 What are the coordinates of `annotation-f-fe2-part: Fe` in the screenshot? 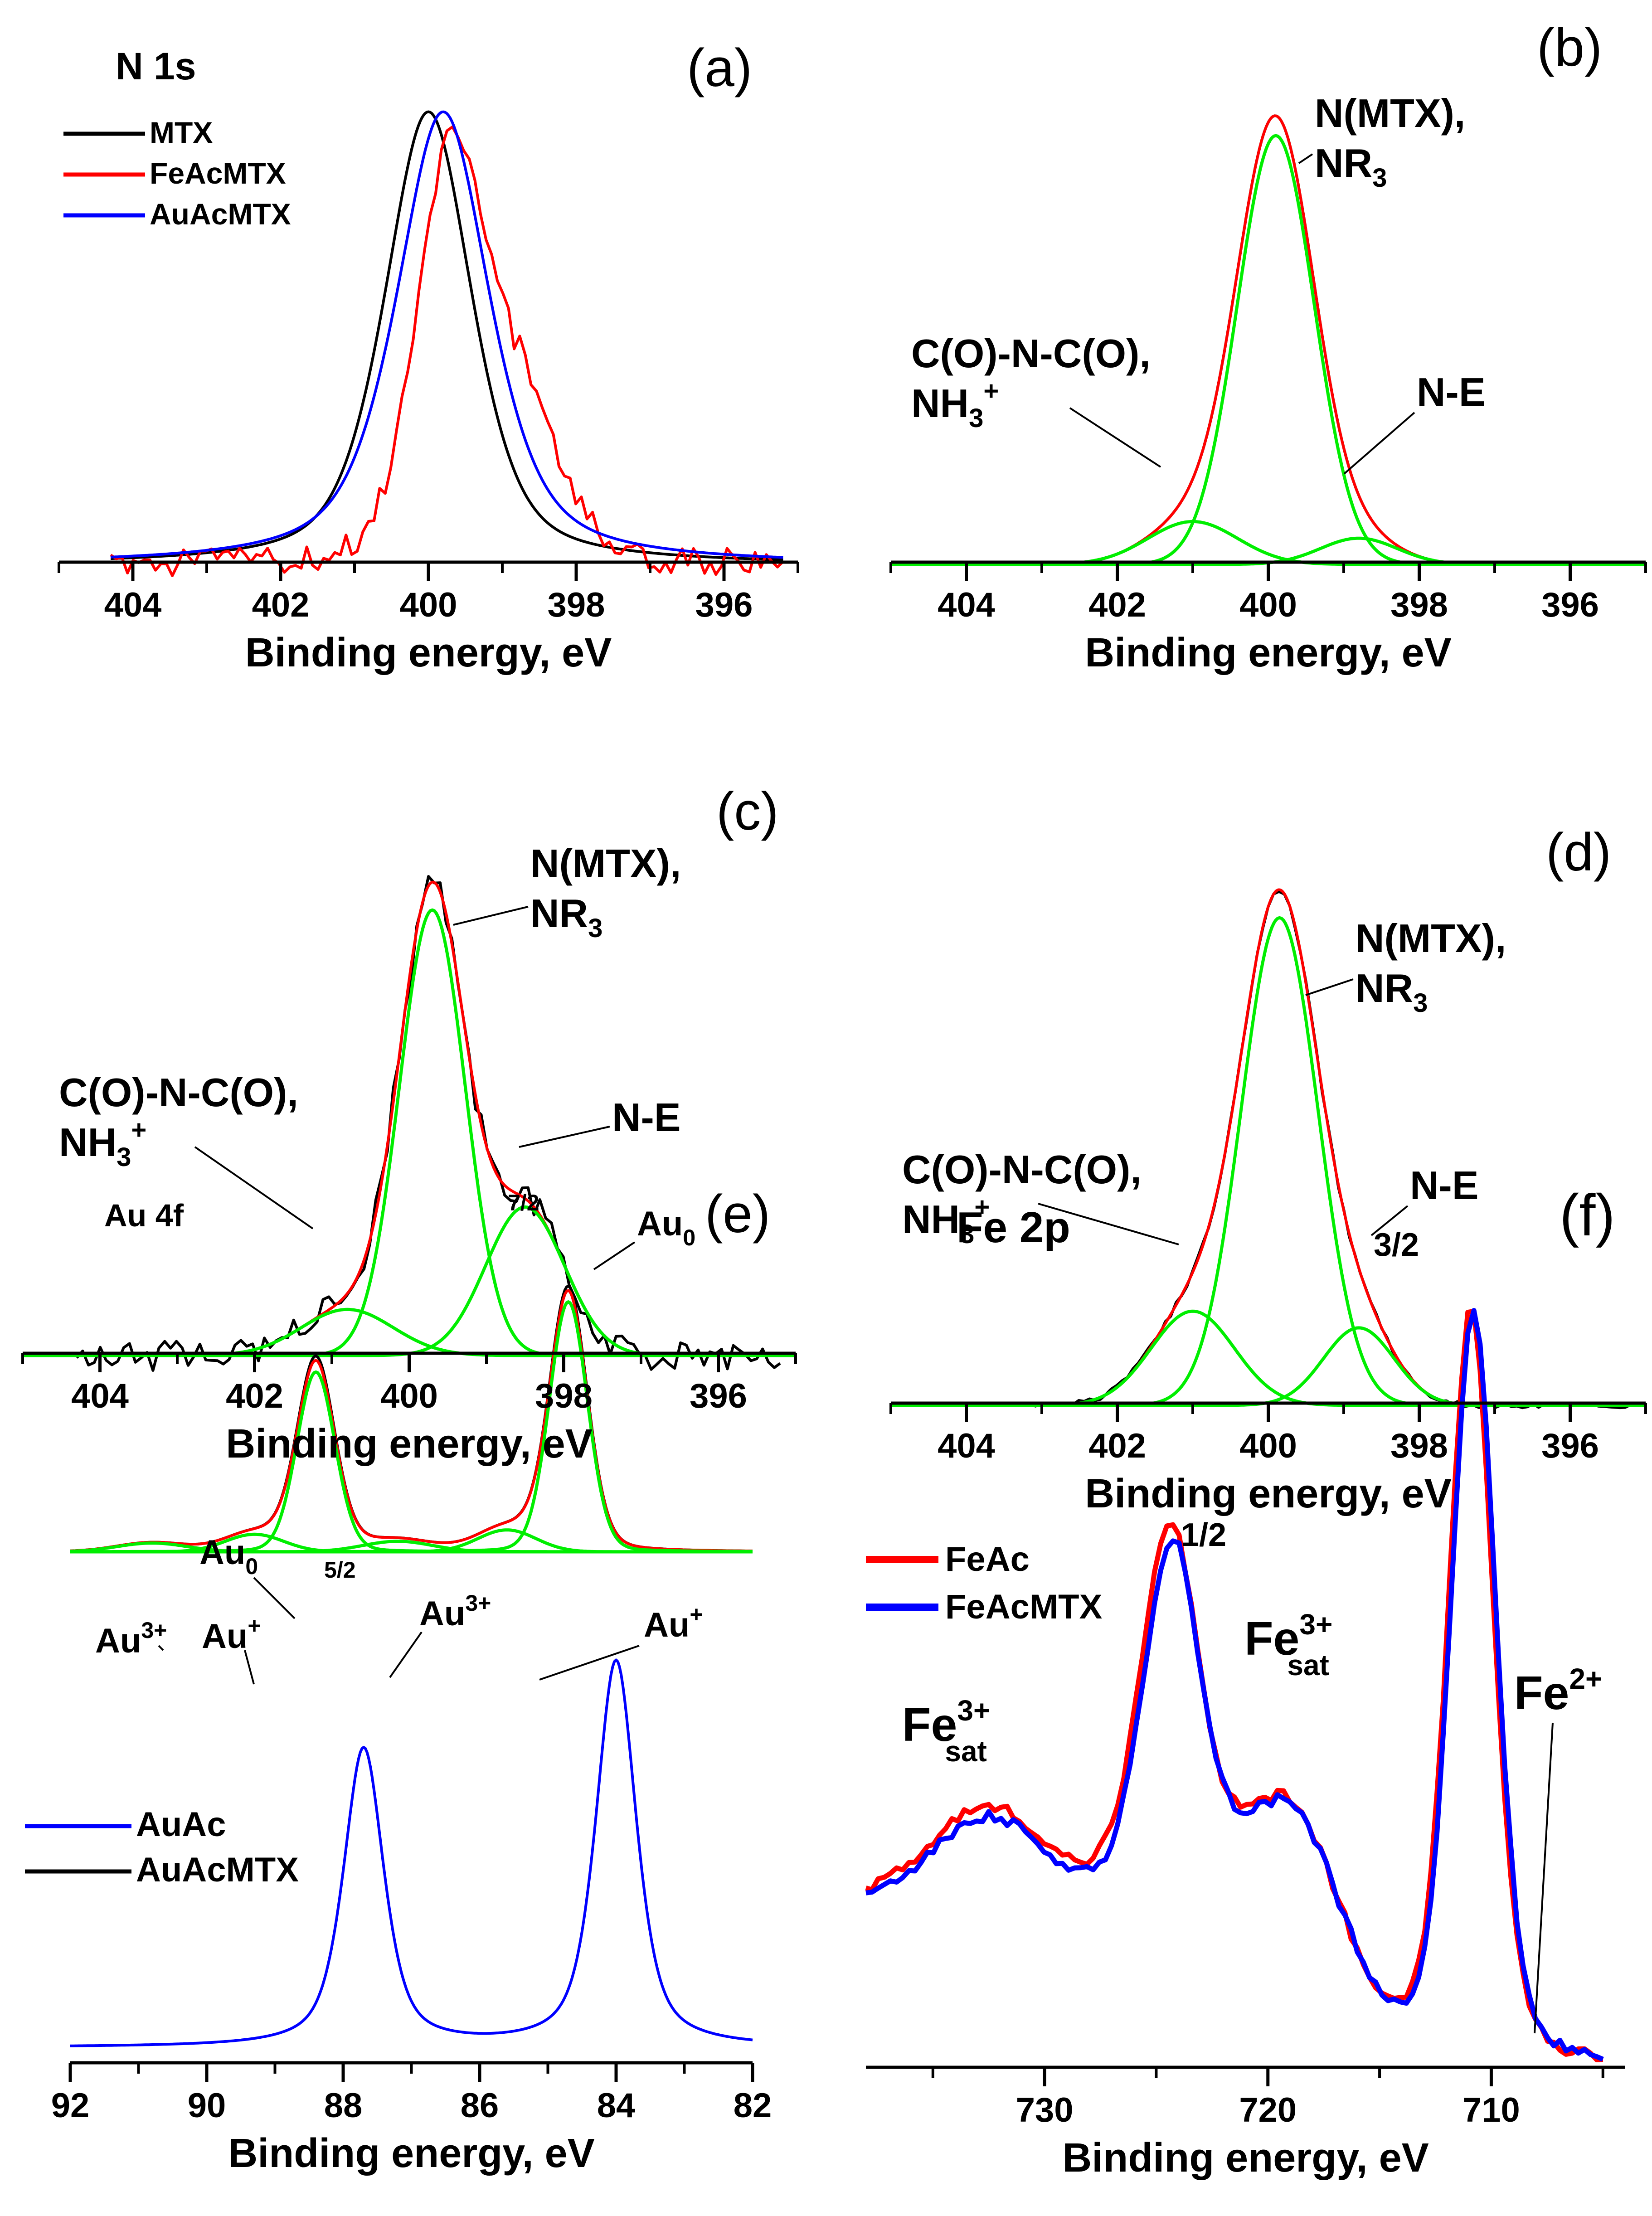 It's located at (1541, 1693).